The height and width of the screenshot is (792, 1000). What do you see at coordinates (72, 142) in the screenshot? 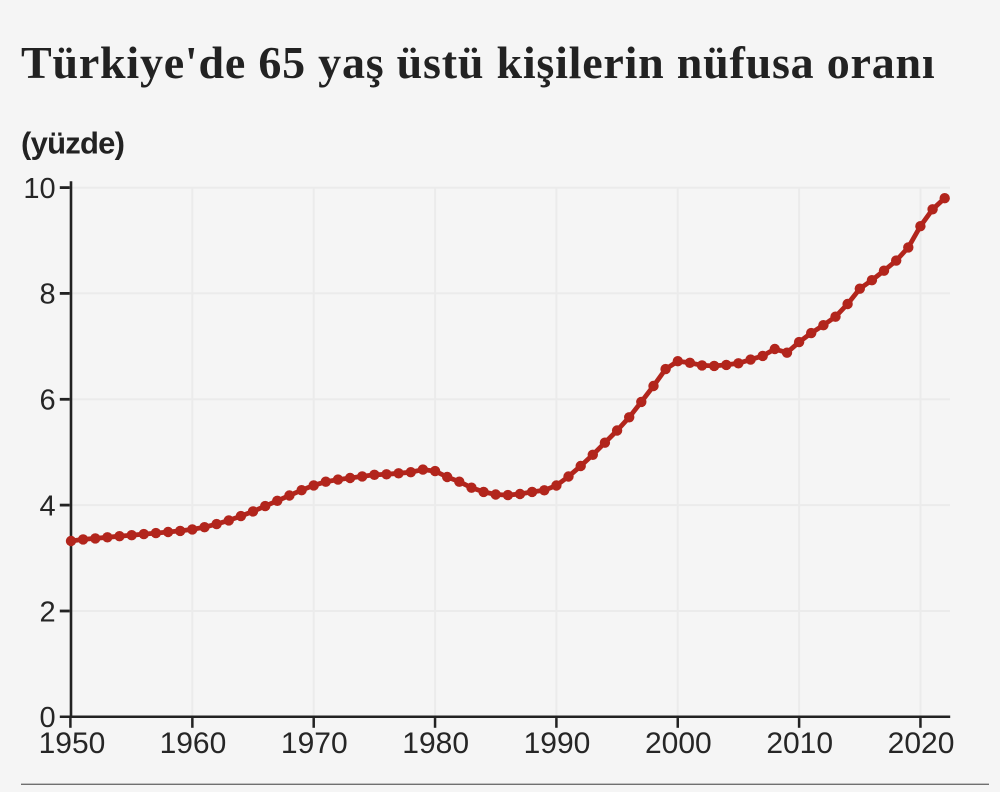
I see `svg-text: (yüzde)` at bounding box center [72, 142].